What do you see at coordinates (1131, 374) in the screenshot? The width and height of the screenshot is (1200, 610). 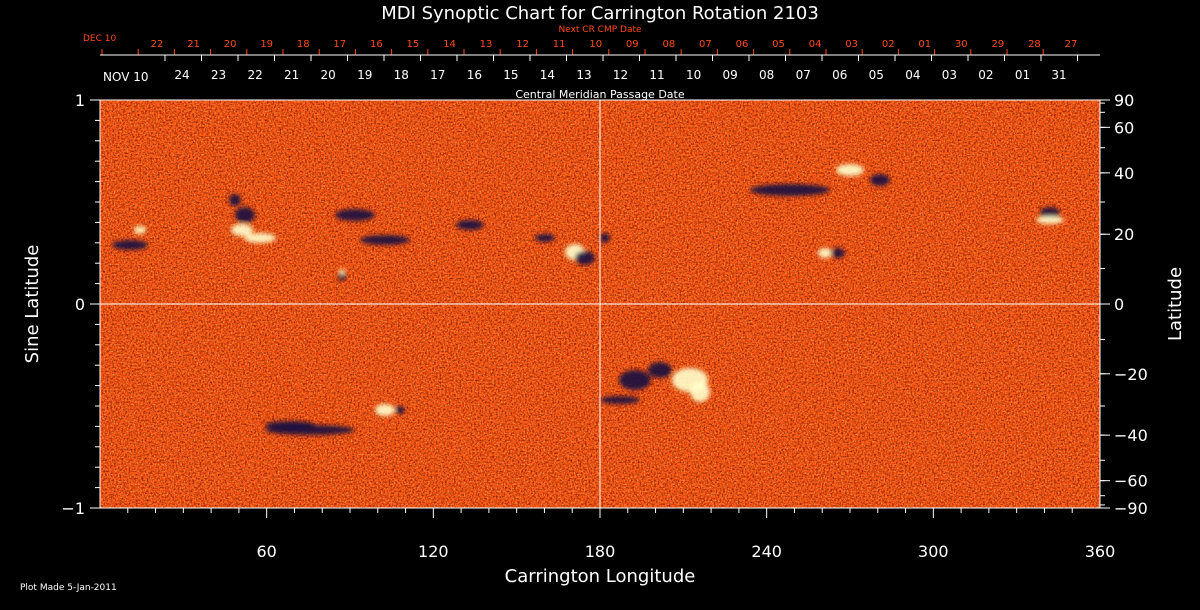 I see `y-right-tick-label--20: −20` at bounding box center [1131, 374].